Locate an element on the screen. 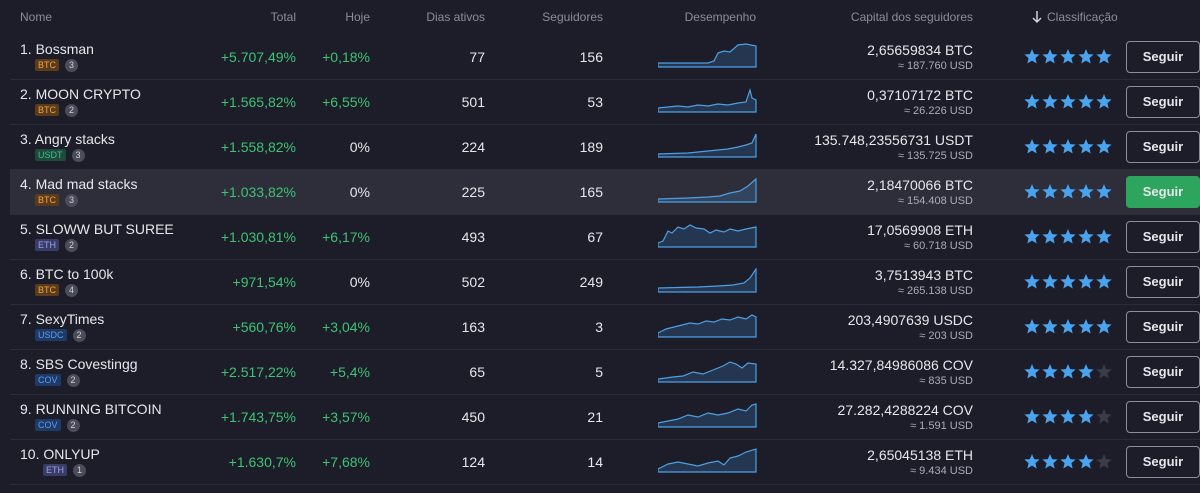 This screenshot has width=1200, height=493. trader-name: 9. RUNNING BITCOIN is located at coordinates (91, 409).